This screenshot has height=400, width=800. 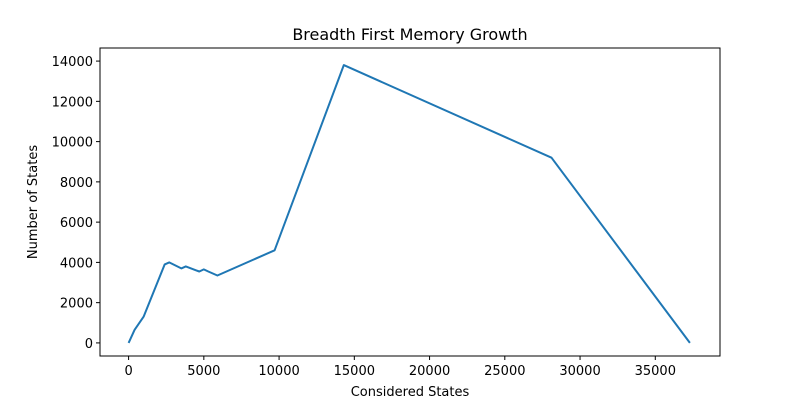 I want to click on y-tick-label: 8000, so click(x=76, y=183).